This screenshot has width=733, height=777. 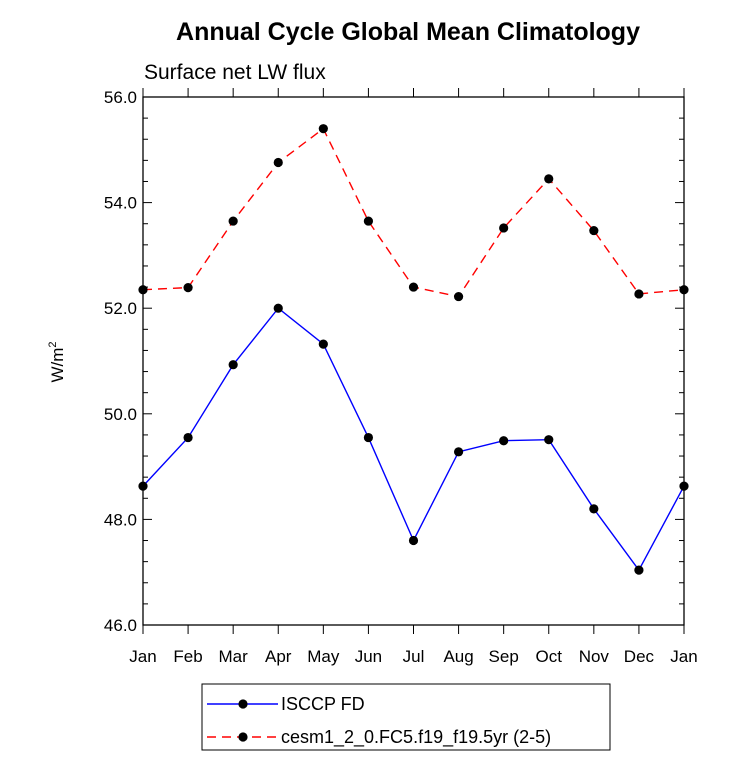 I want to click on legend: ISCCP FD cesm1_2_0.FC5.f19_f19.5yr (2-5), so click(x=406, y=717).